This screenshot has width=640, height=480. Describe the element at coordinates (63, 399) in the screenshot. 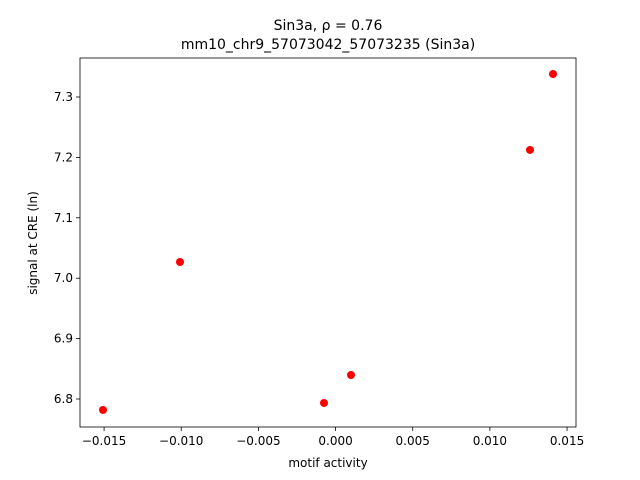

I see `y-tick-label: 6.8` at that location.